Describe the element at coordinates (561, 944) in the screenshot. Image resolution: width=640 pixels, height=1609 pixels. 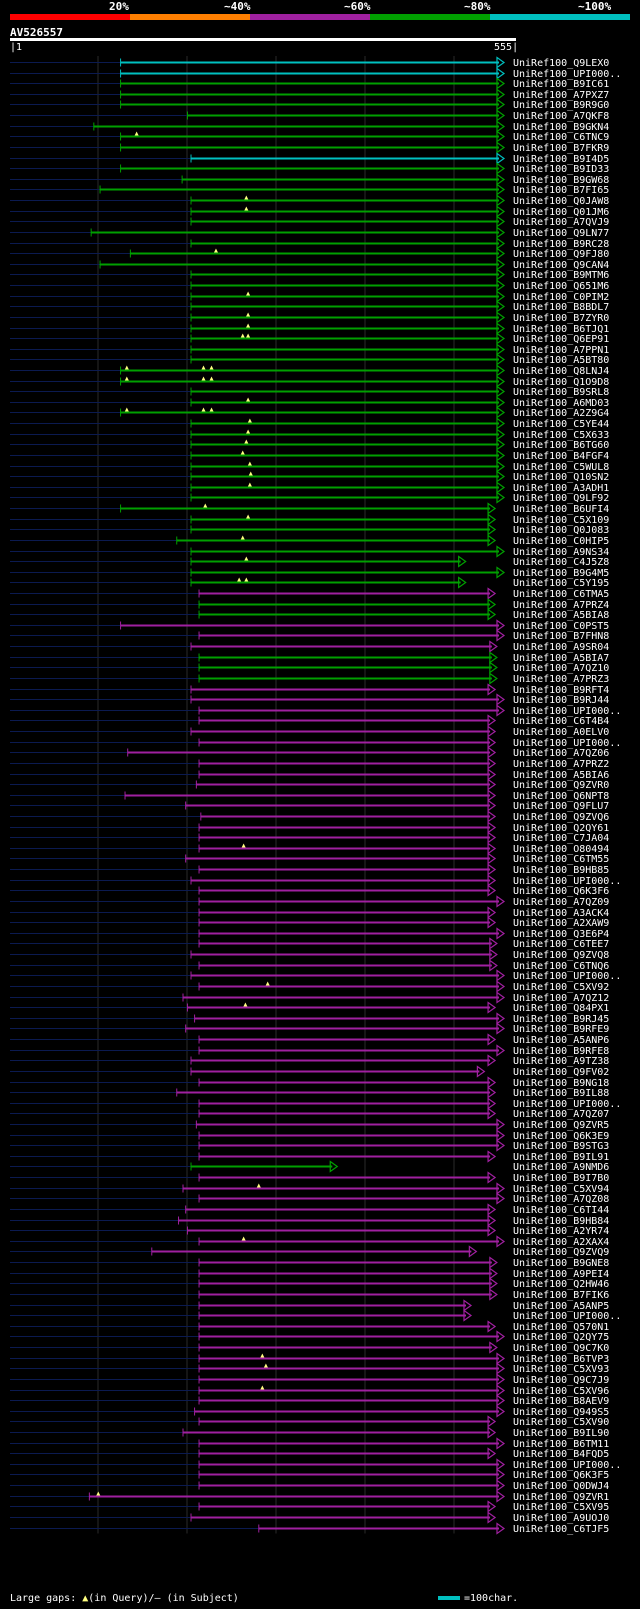
I see `hit-label: UniRef100_C6TEE7` at that location.